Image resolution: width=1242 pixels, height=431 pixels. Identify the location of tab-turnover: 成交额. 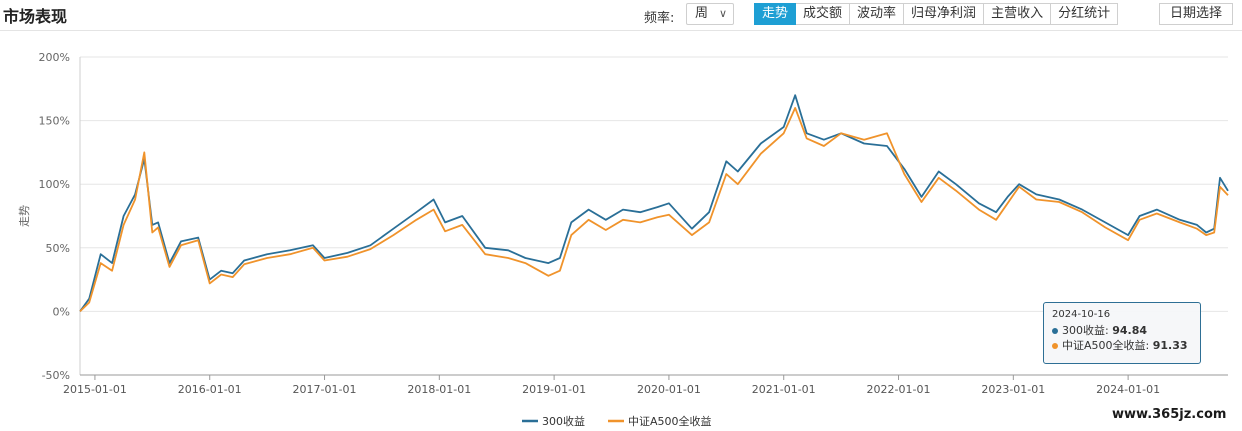
(823, 14).